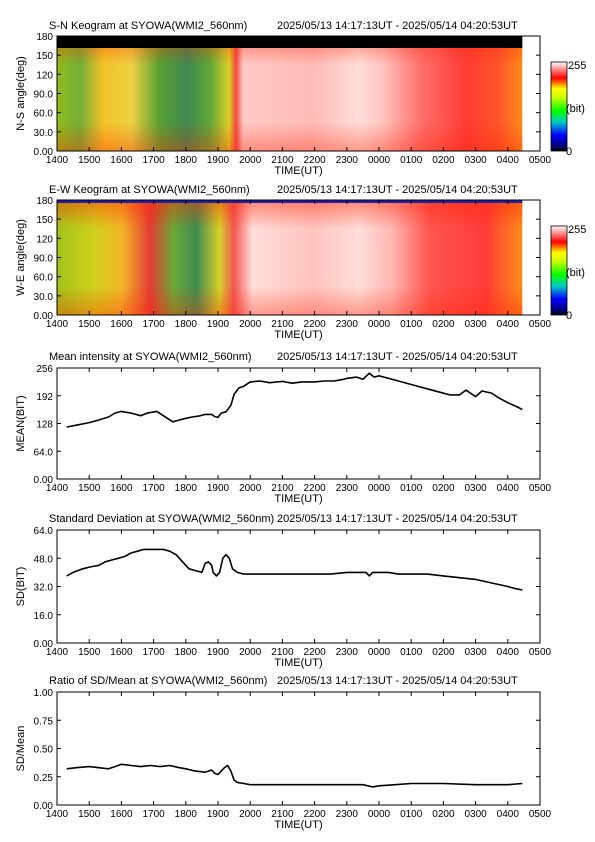 Image resolution: width=595 pixels, height=842 pixels. Describe the element at coordinates (44, 75) in the screenshot. I see `y-tick-label: 120` at that location.